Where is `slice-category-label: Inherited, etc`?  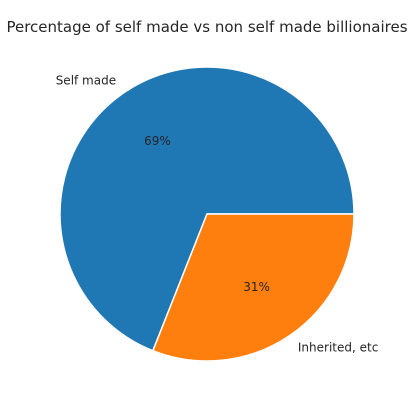
slice-category-label: Inherited, etc is located at coordinates (338, 348).